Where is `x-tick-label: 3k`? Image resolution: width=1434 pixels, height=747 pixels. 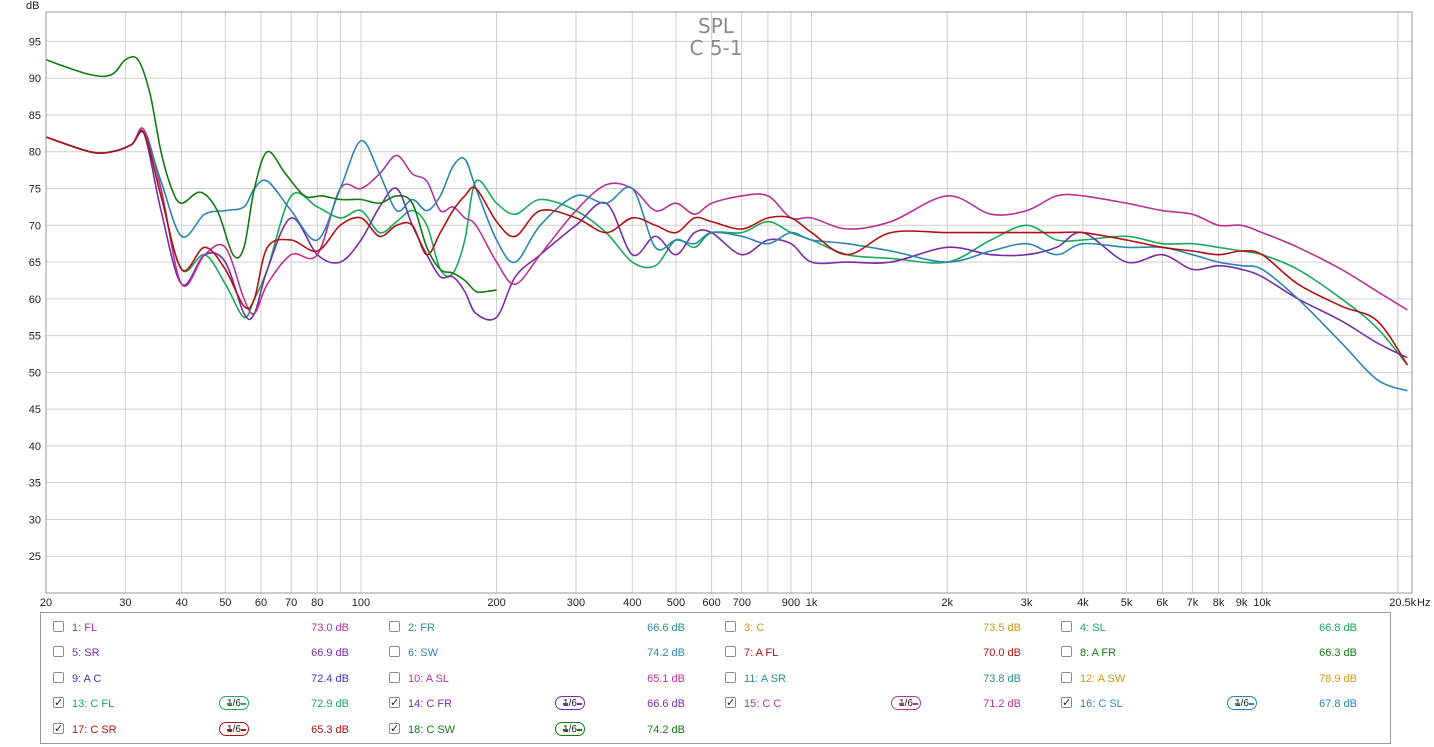
x-tick-label: 3k is located at coordinates (1027, 603).